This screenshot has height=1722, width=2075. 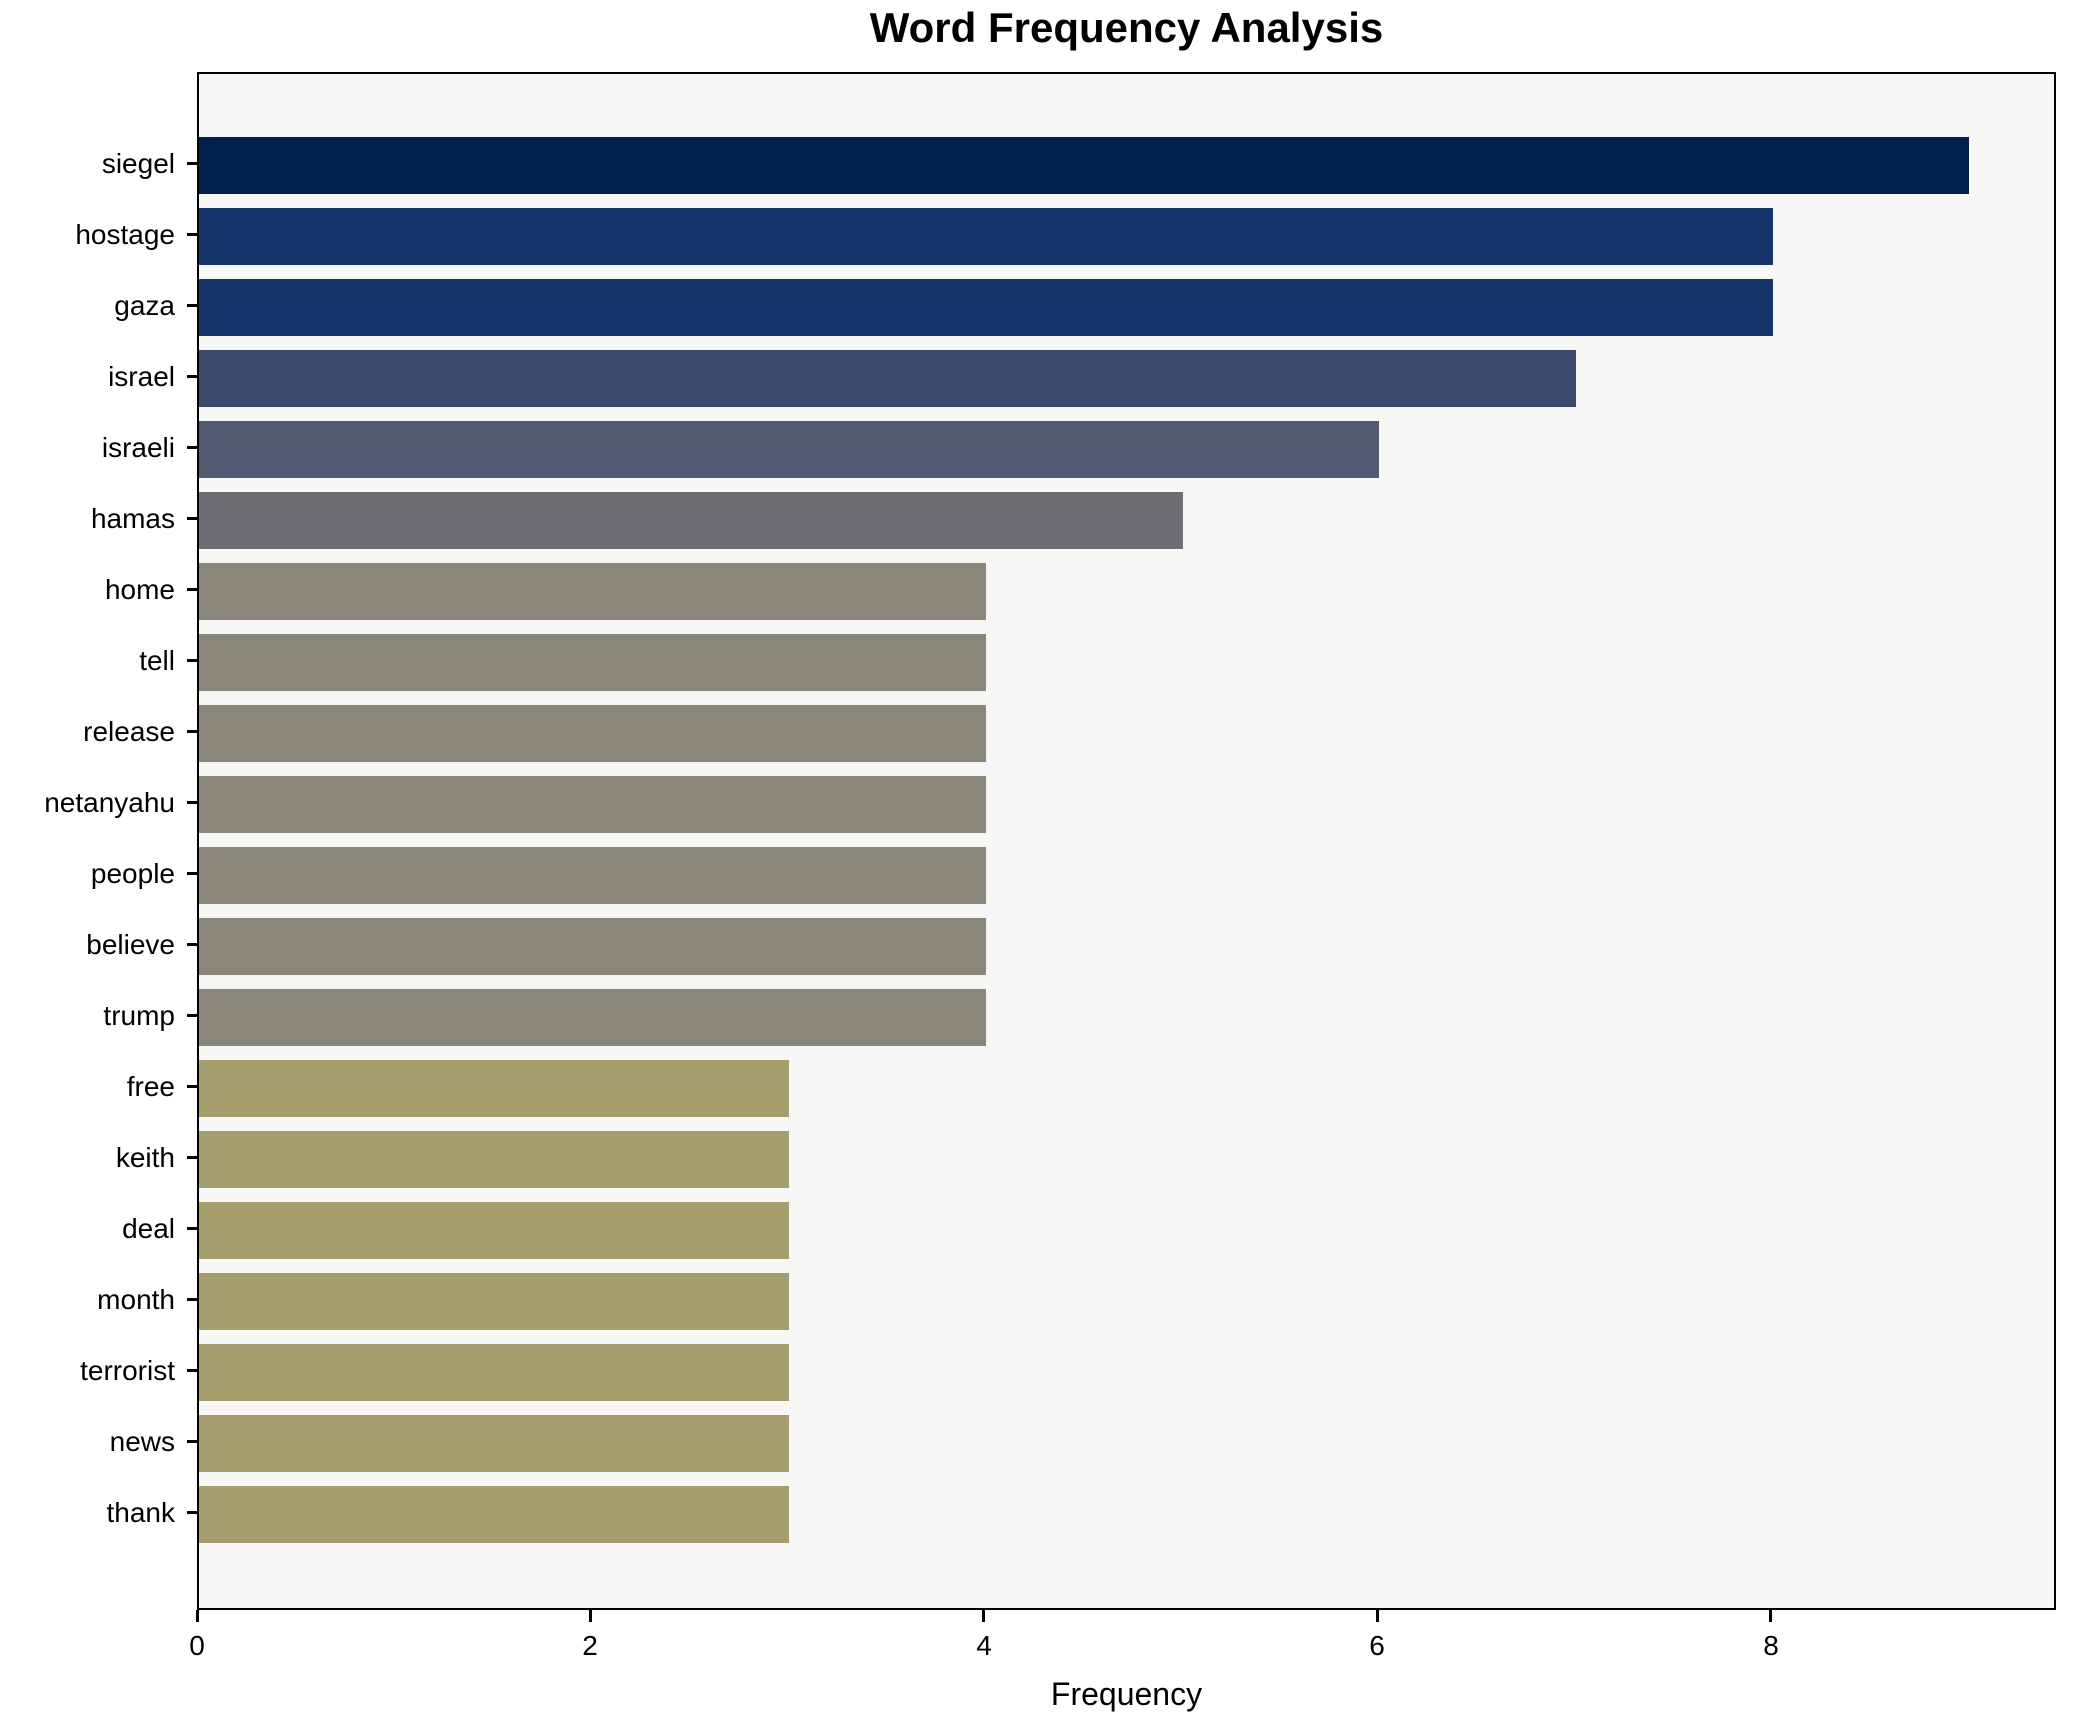 What do you see at coordinates (494, 1514) in the screenshot?
I see `bar-thank` at bounding box center [494, 1514].